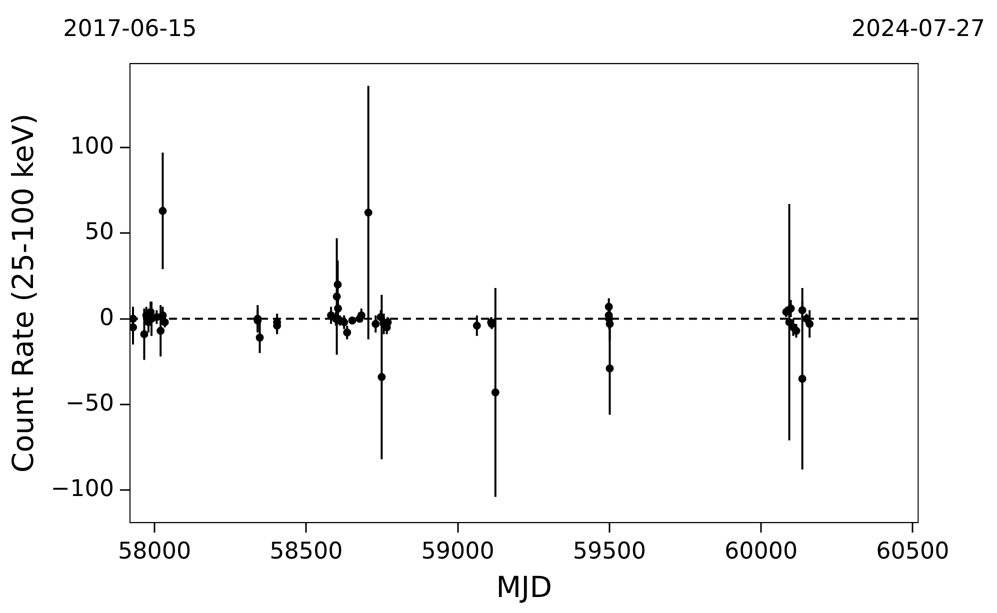 The width and height of the screenshot is (997, 613). What do you see at coordinates (130, 29) in the screenshot?
I see `x2-tick-label: 2017-06-15` at bounding box center [130, 29].